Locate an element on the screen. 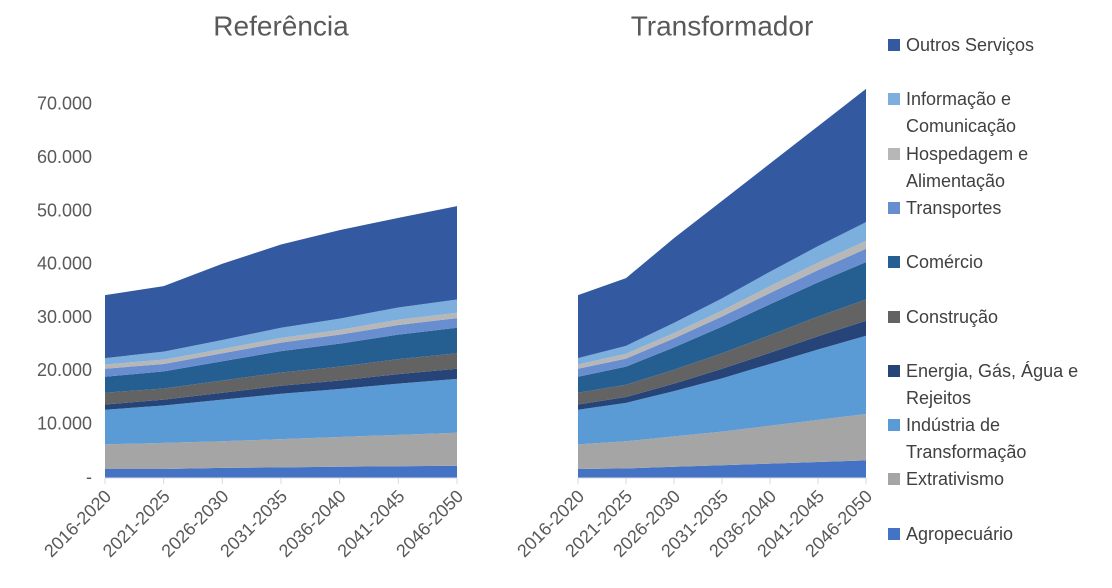 The height and width of the screenshot is (588, 1112). legend-entry: Transportes is located at coordinates (998, 208).